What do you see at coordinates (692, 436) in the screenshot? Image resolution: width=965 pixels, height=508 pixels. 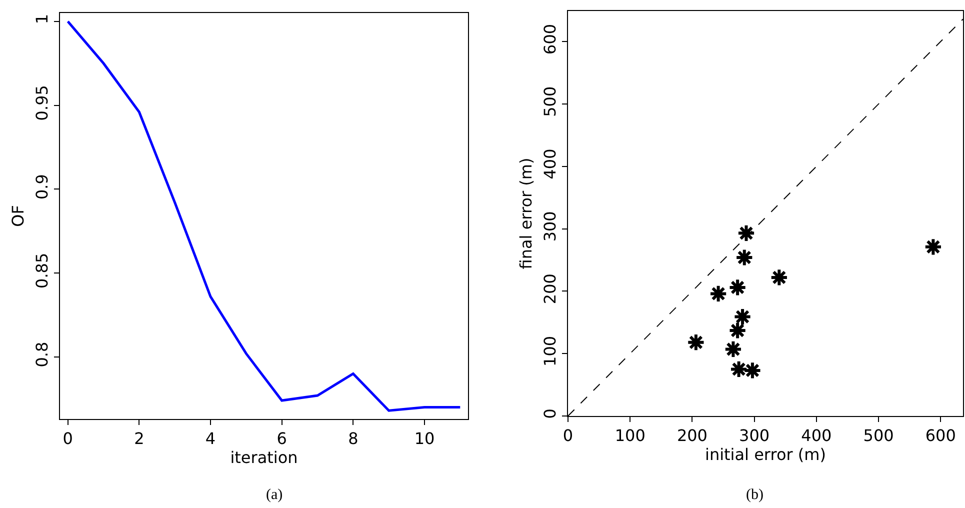 I see `x-tick-label: 200` at bounding box center [692, 436].